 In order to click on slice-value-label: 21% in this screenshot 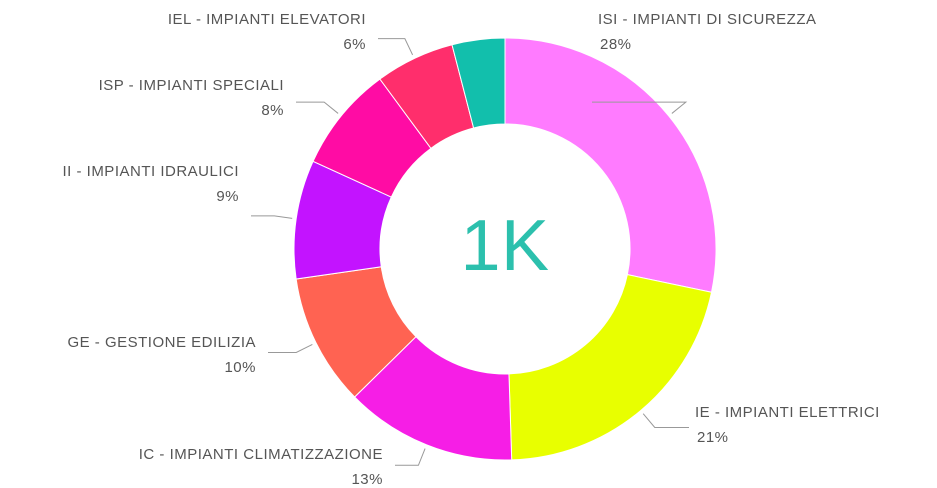, I will do `click(713, 437)`.